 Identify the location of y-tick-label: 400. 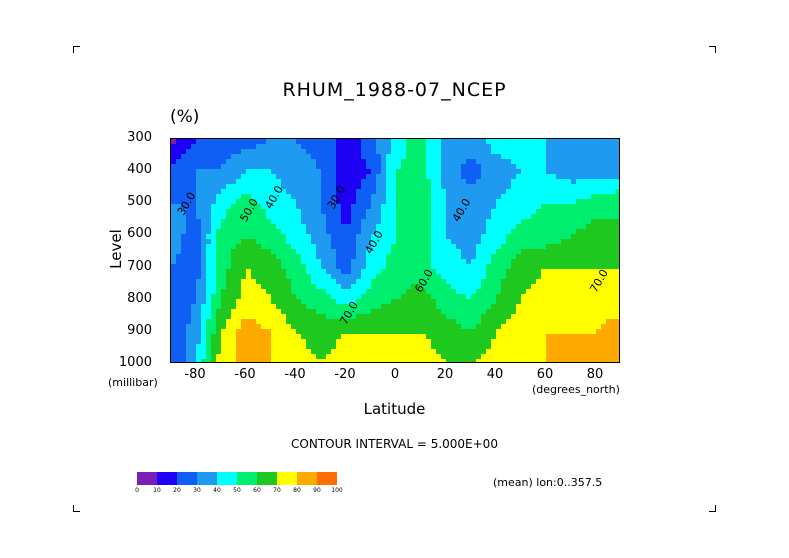
(139, 170).